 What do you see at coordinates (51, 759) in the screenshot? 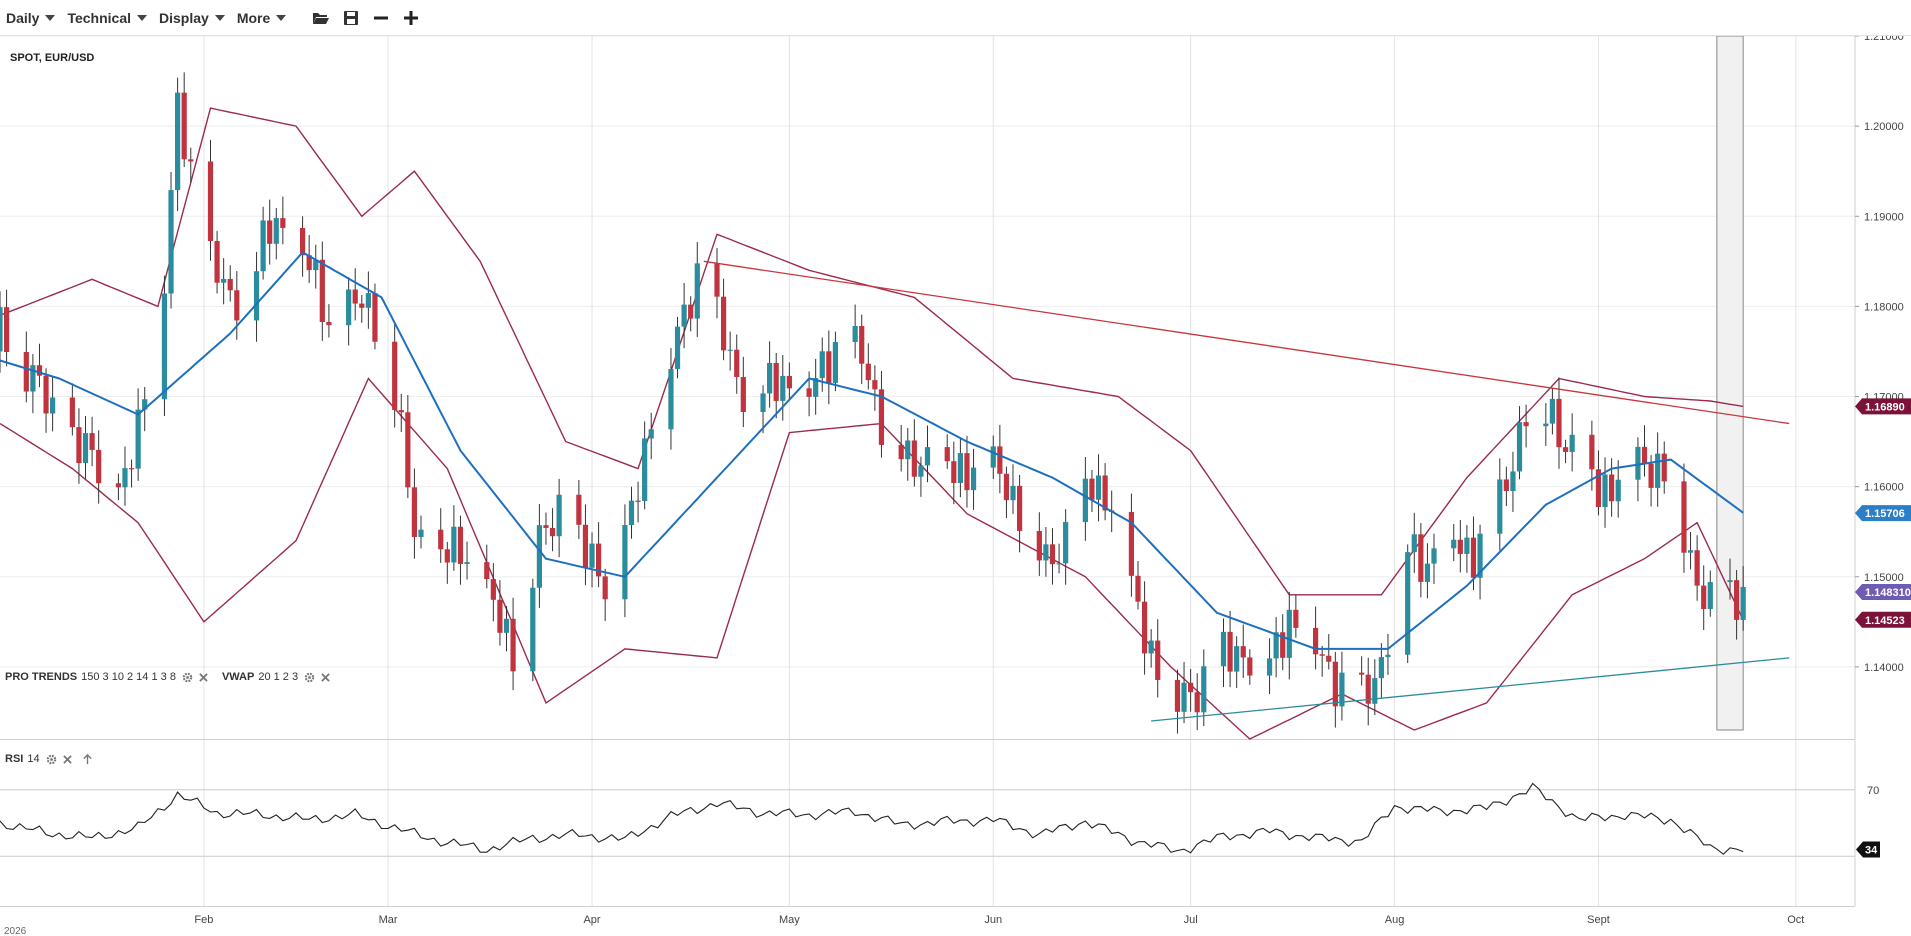
I see `rsi-settings-button` at bounding box center [51, 759].